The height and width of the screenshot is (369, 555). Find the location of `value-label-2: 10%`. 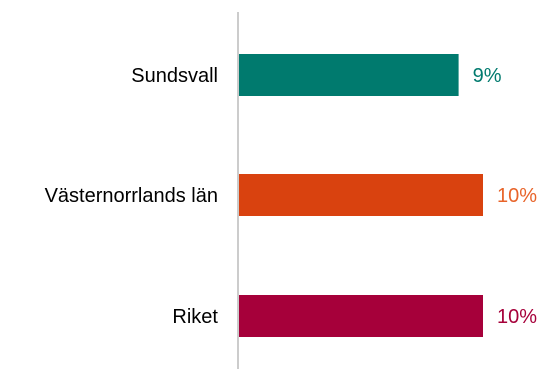

value-label-2: 10% is located at coordinates (517, 317).